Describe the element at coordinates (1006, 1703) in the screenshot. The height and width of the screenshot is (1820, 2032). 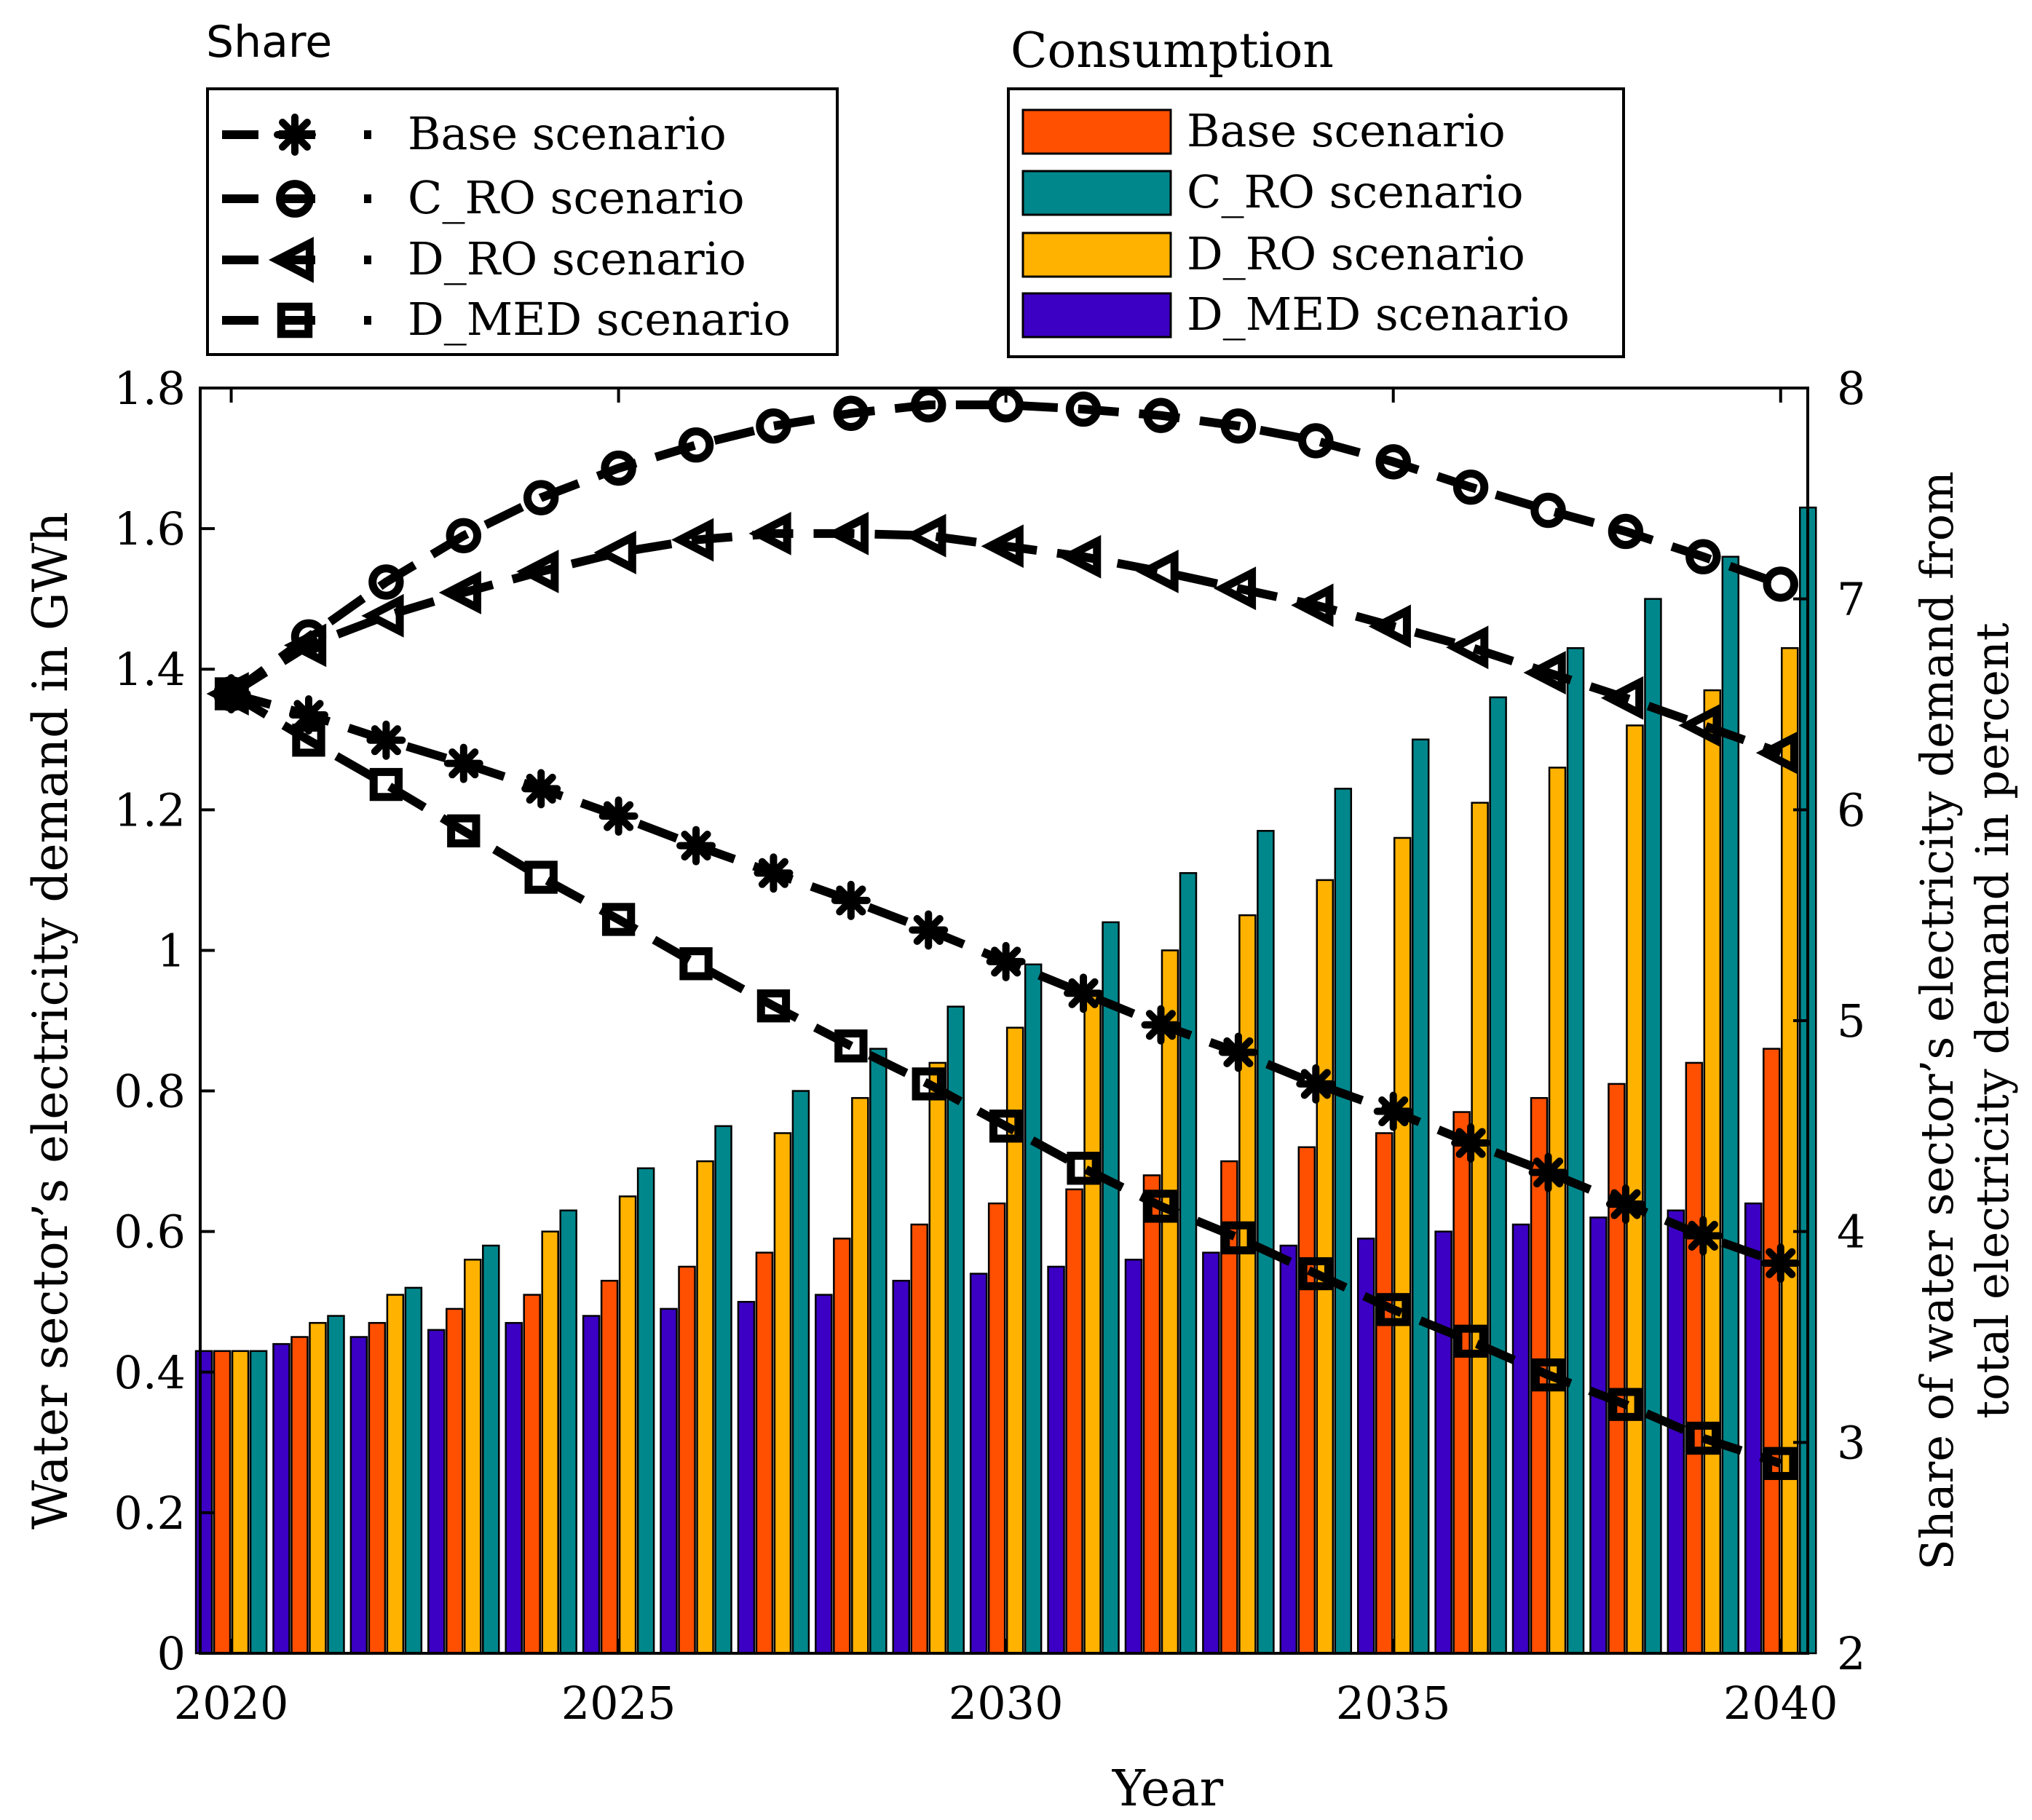
I see `x-tick-label: 2030` at that location.